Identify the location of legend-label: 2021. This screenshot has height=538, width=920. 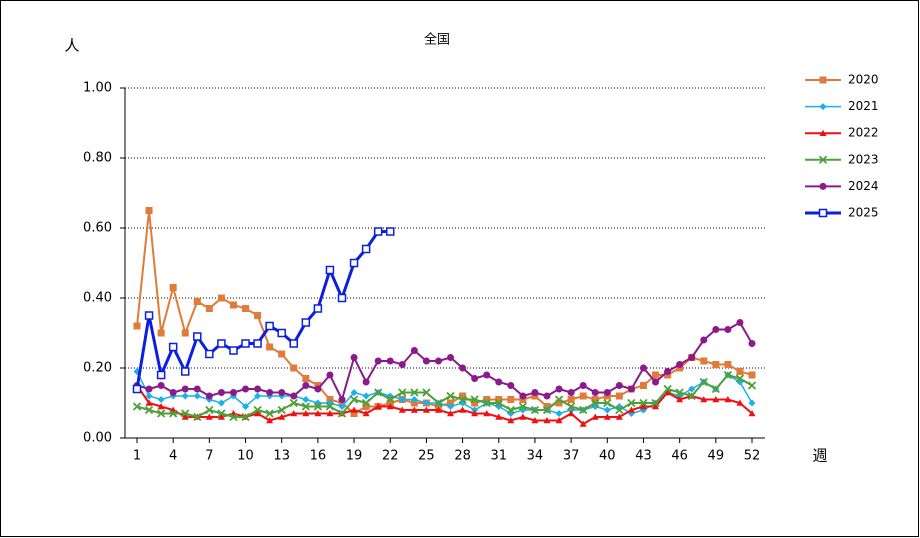
(863, 106).